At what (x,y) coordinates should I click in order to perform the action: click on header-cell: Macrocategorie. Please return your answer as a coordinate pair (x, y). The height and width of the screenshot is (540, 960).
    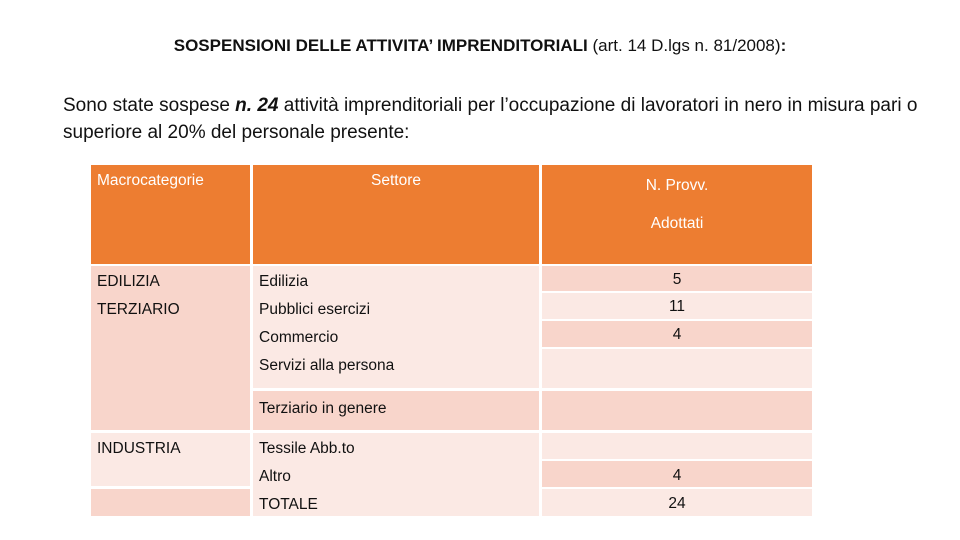
    Looking at the image, I should click on (170, 214).